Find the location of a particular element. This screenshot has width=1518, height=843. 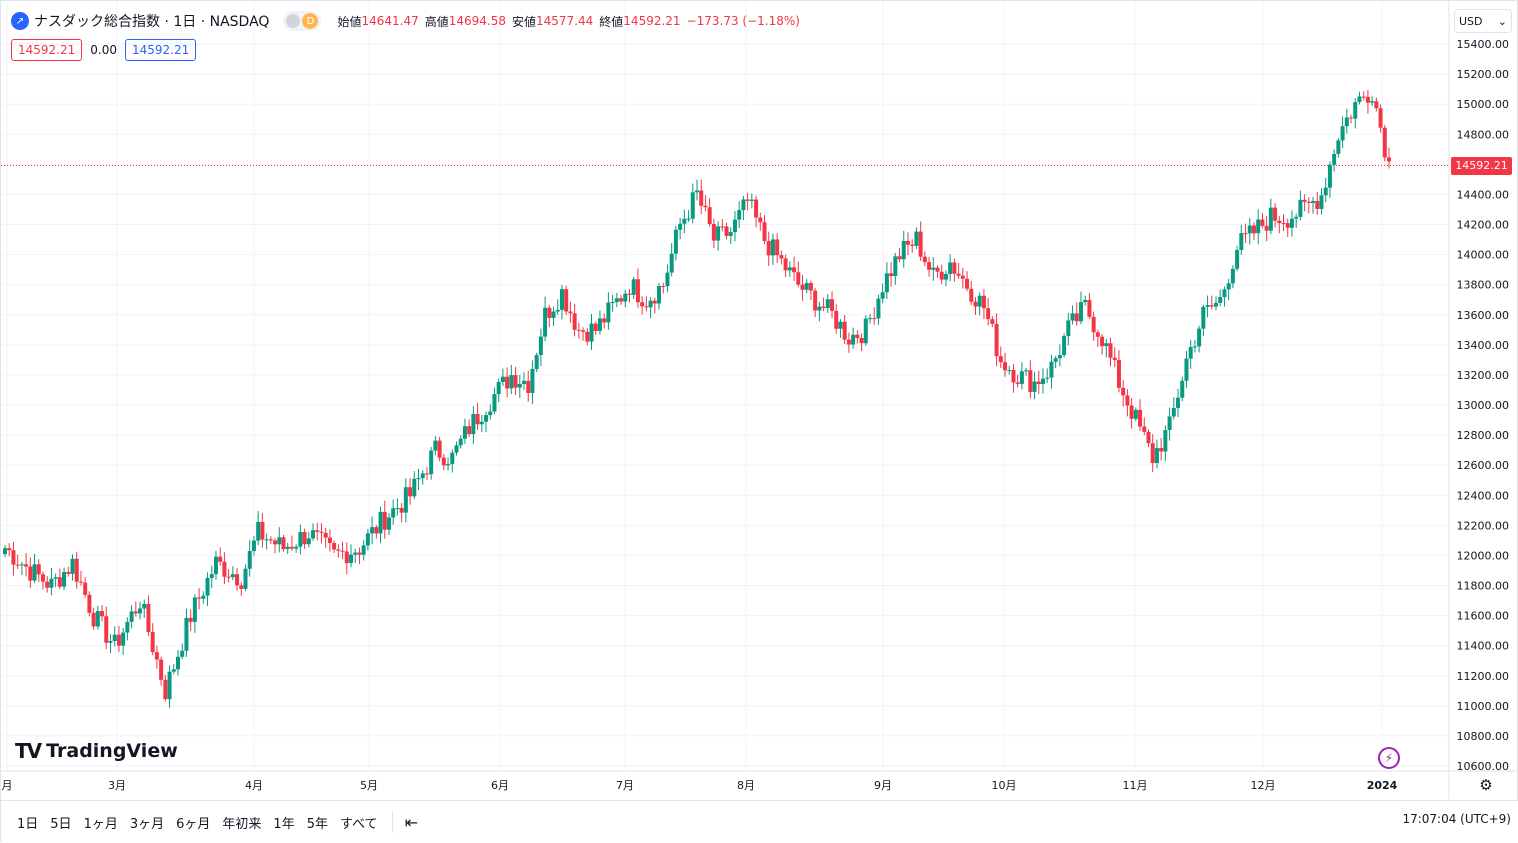

buy-price-button: 14592.21 is located at coordinates (160, 50).